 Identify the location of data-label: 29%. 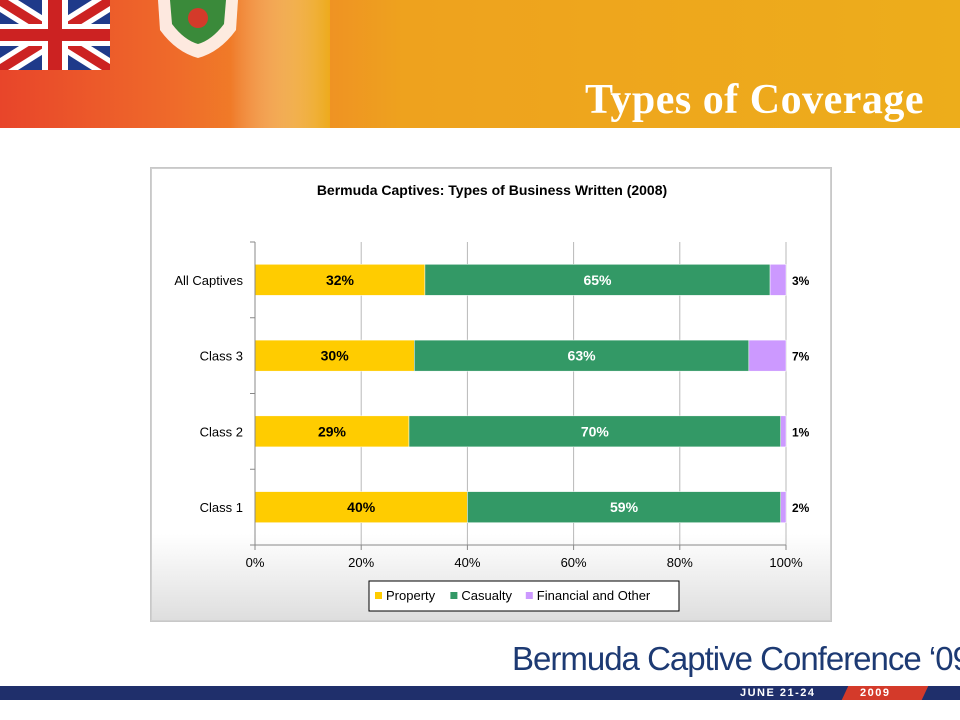
(332, 431).